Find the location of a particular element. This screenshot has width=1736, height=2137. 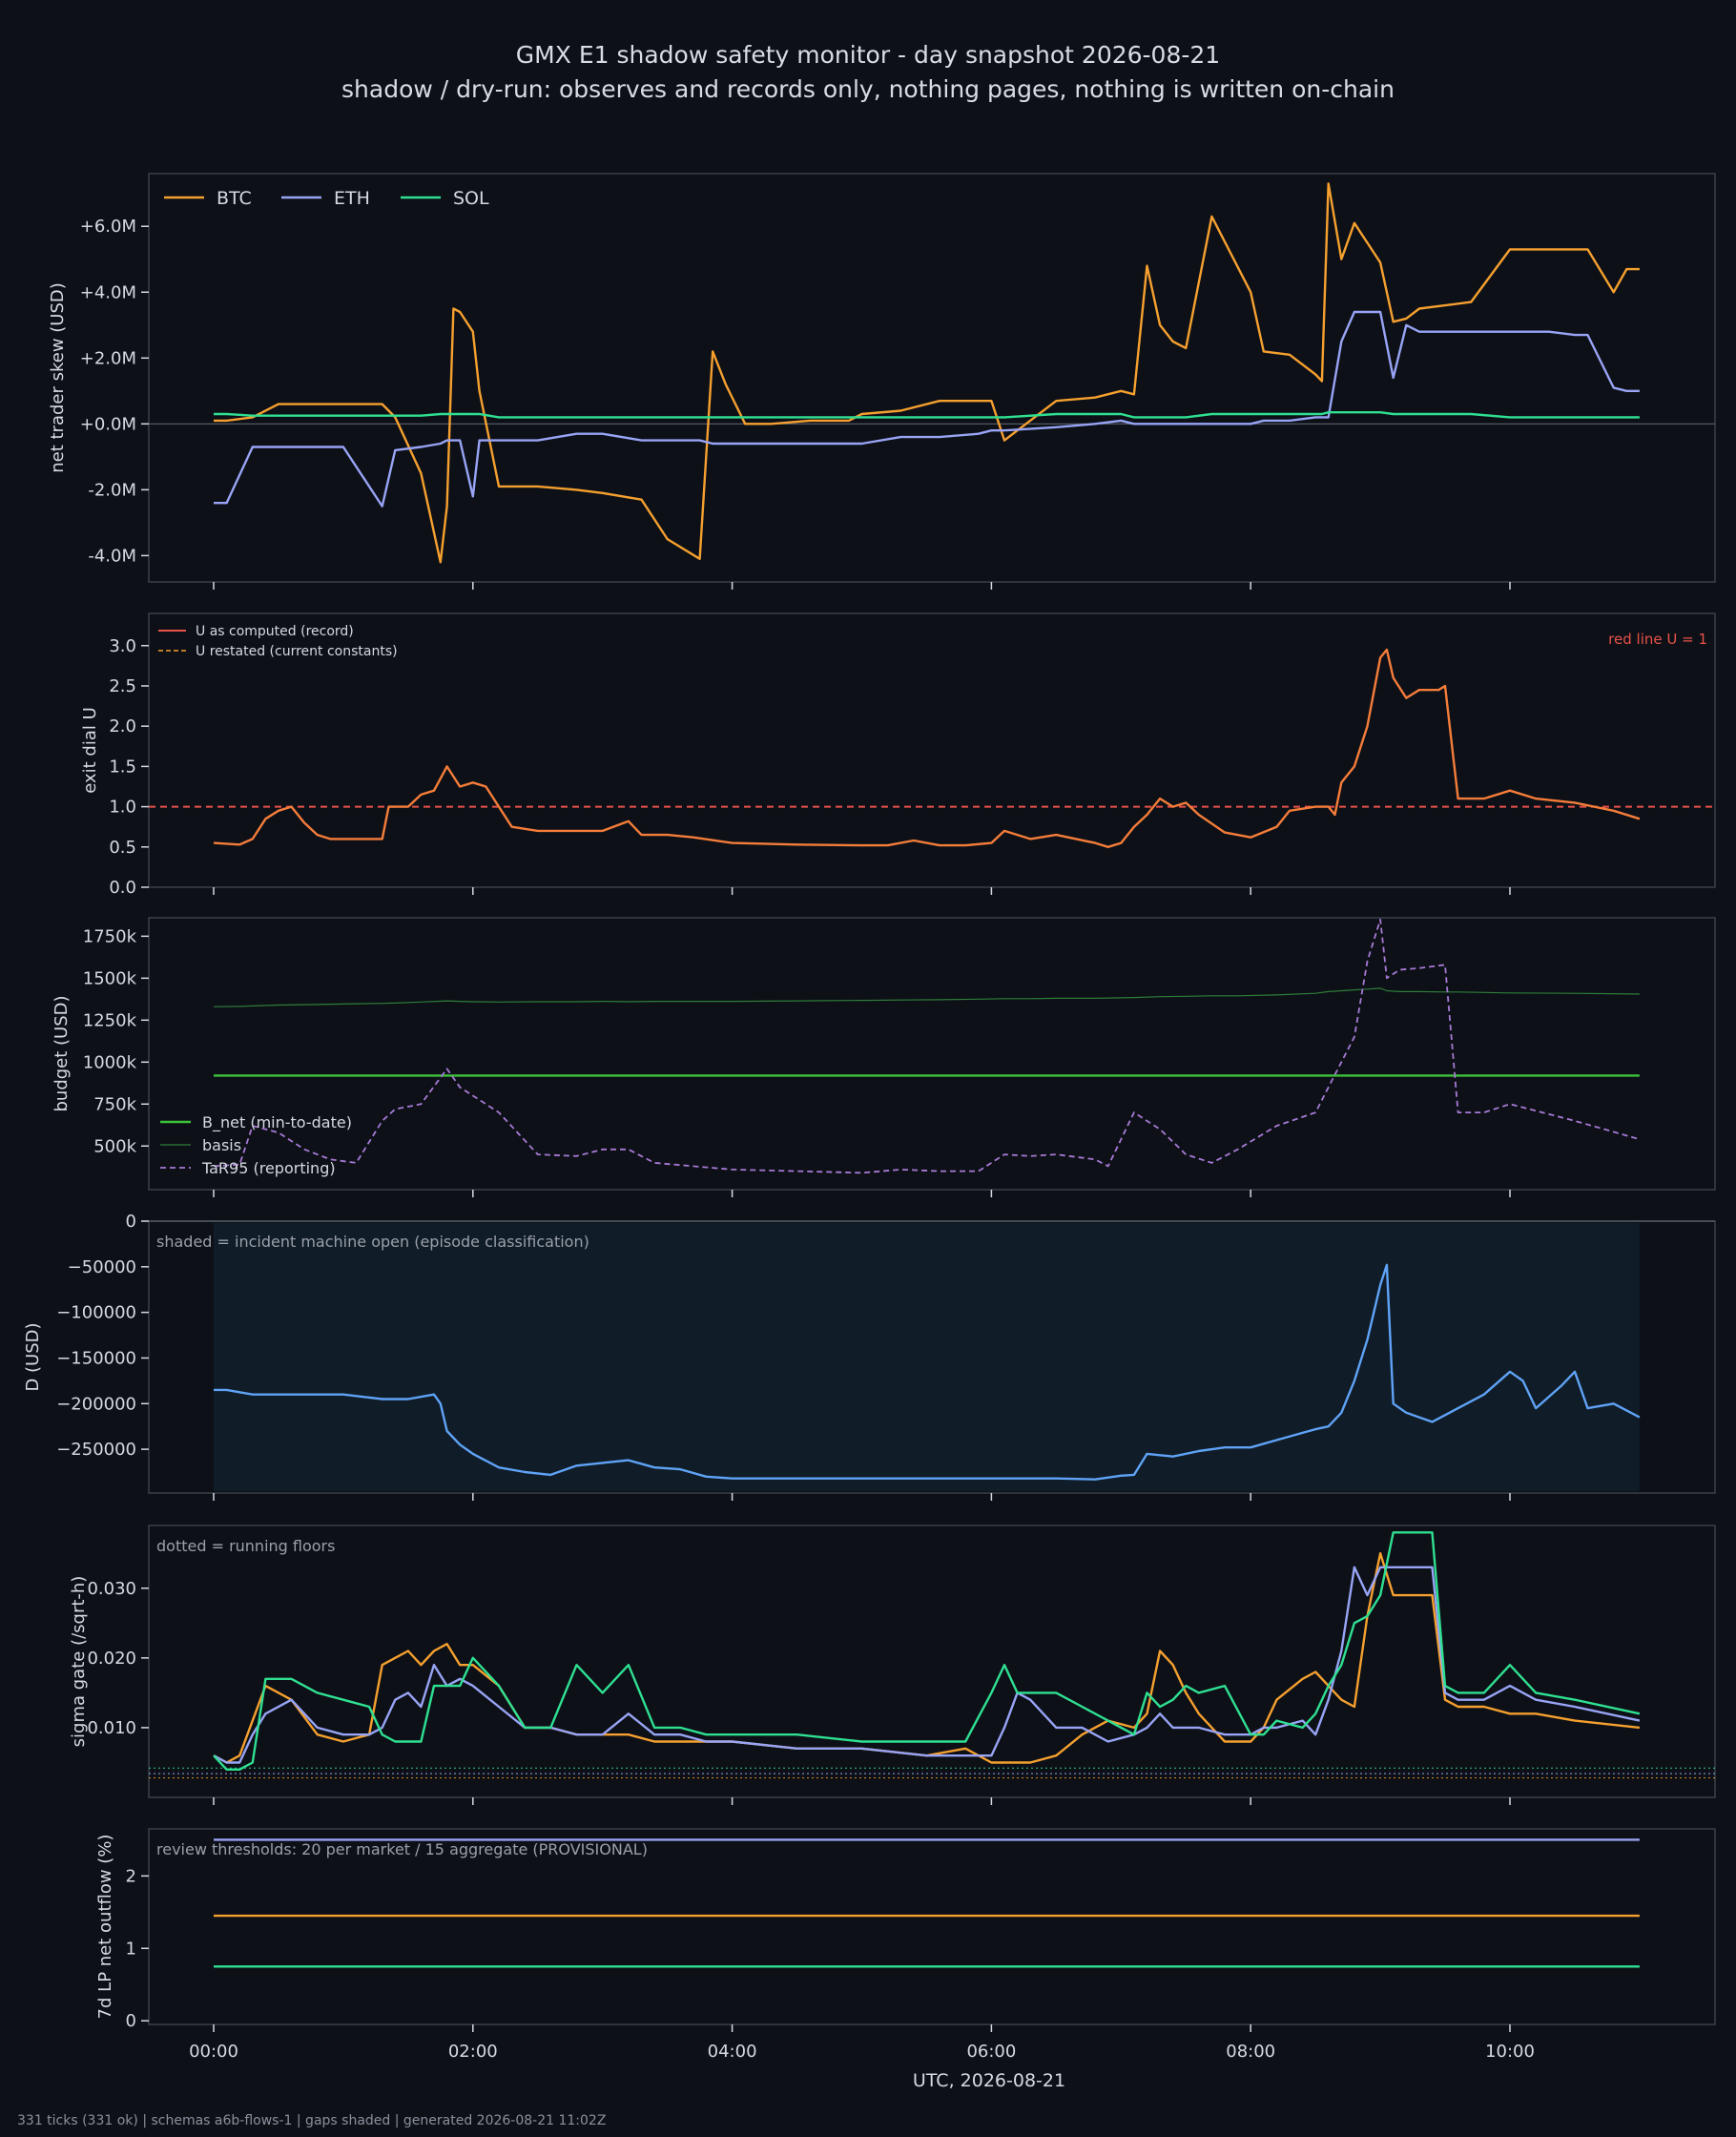

panel-5-series-btc is located at coordinates (927, 1658).